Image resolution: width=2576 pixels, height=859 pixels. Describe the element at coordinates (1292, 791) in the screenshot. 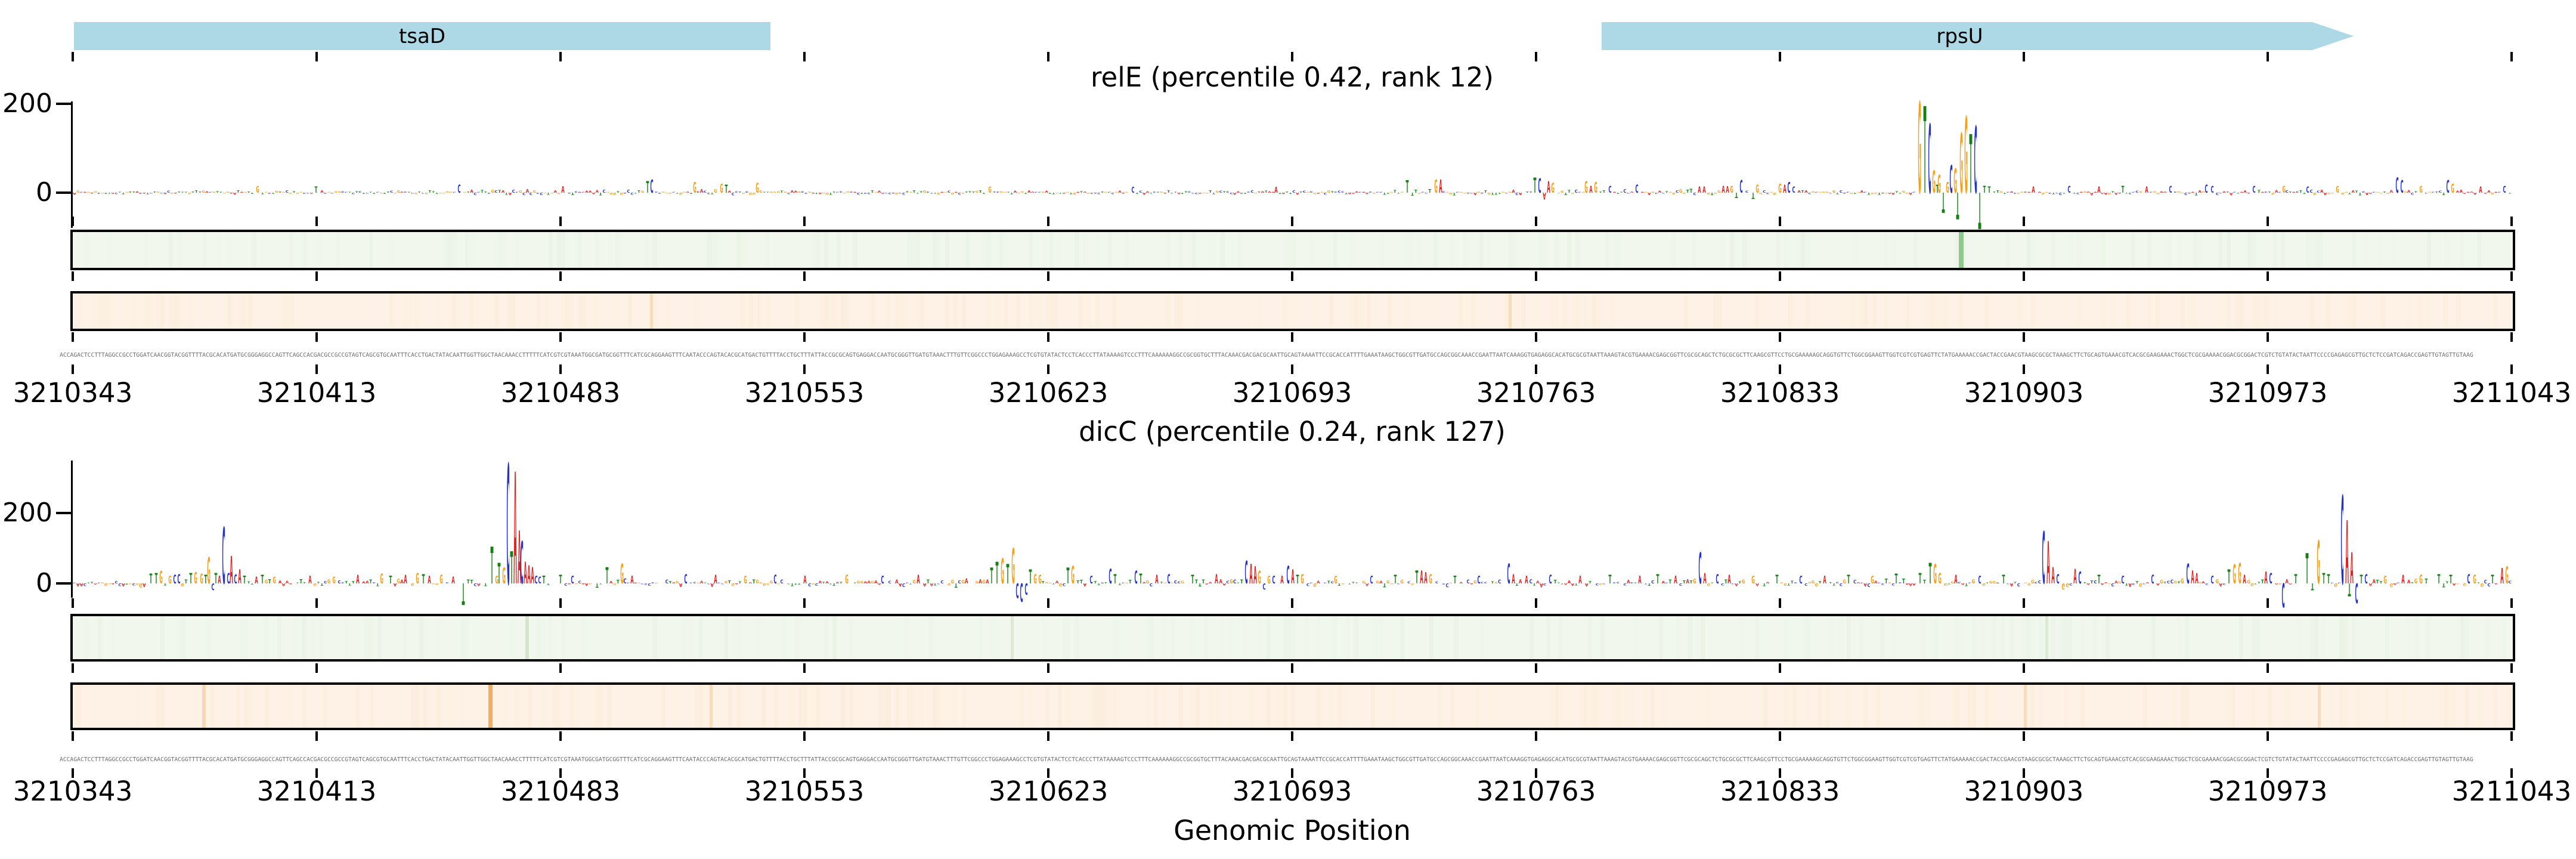

I see `x-tick-label: 3210693` at that location.